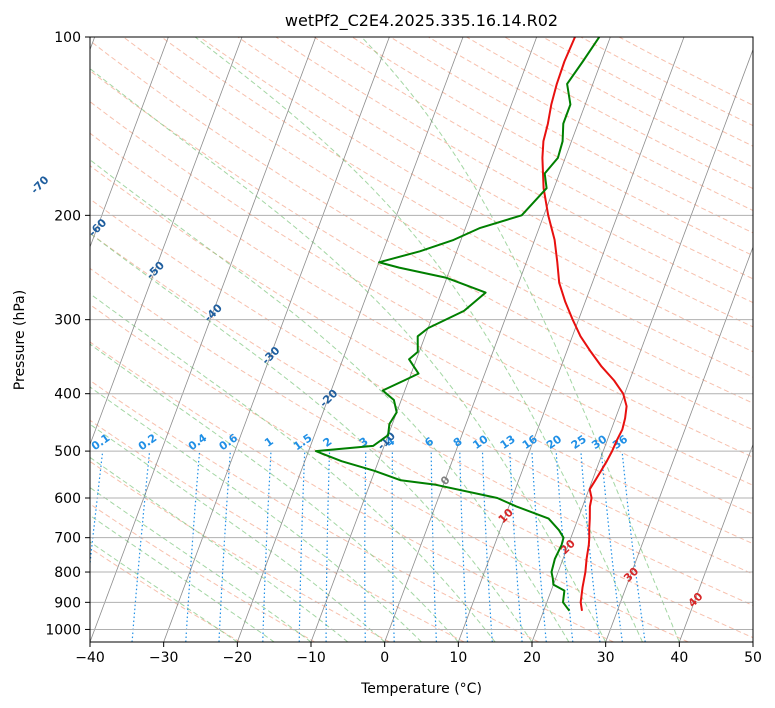 This screenshot has height=708, width=775. I want to click on y-tick-label: 500, so click(67, 452).